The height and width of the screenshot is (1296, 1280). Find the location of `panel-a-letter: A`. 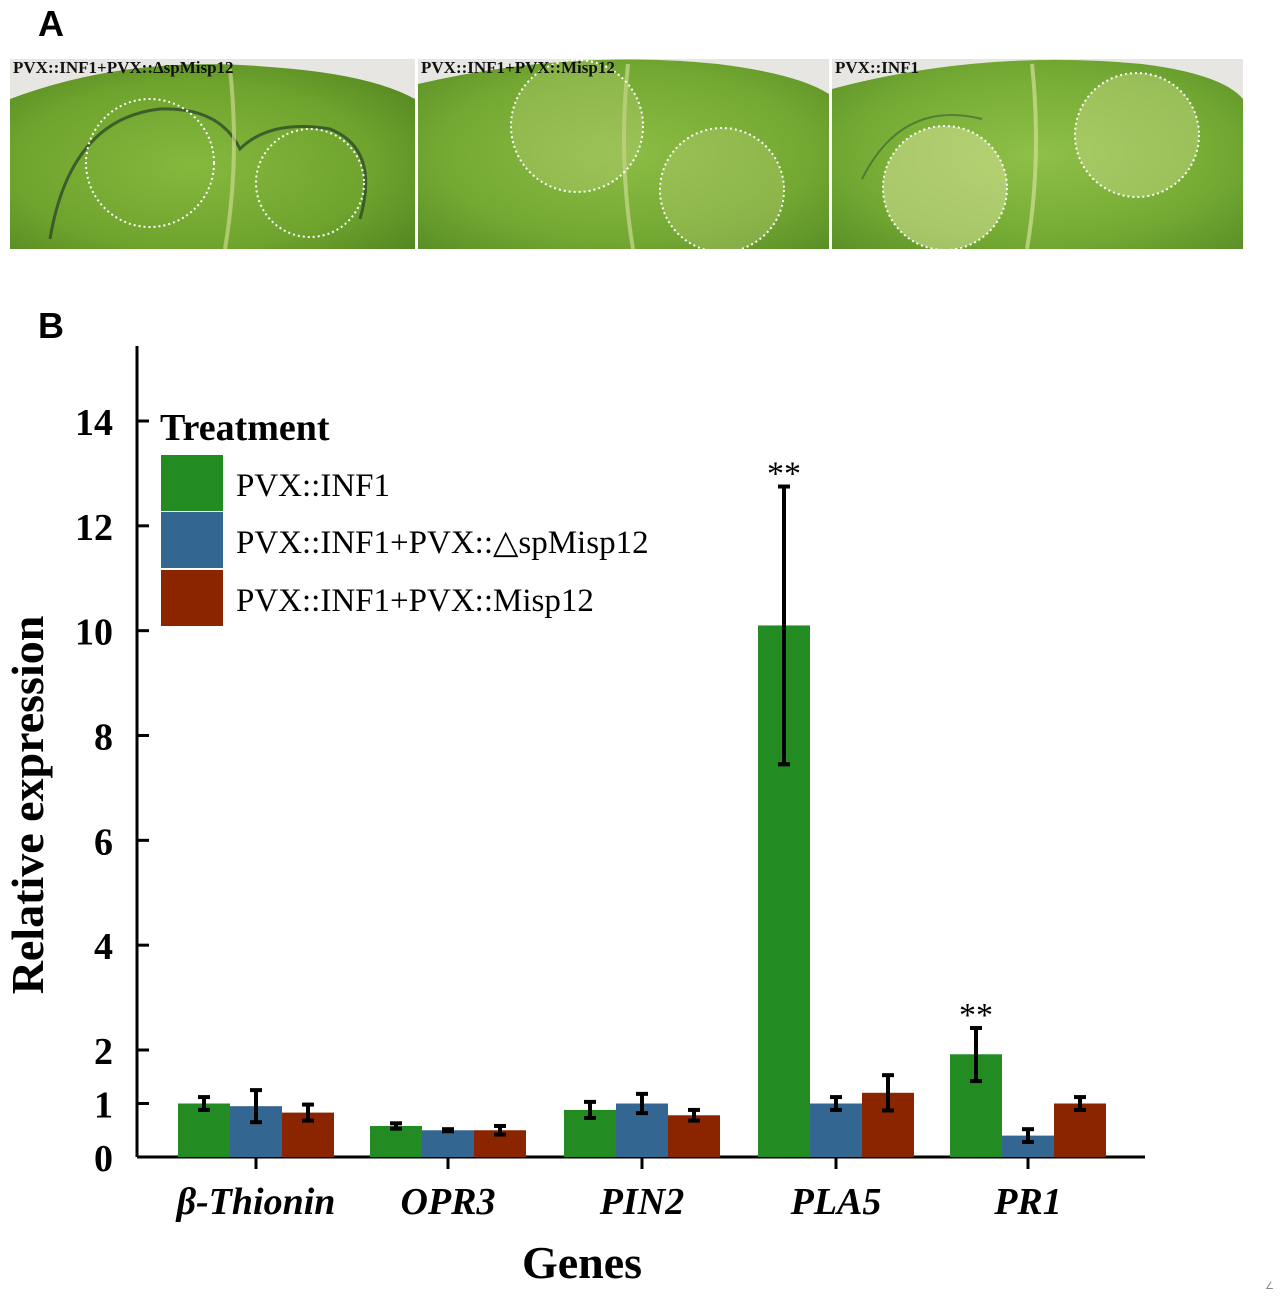

panel-a-letter: A is located at coordinates (51, 23).